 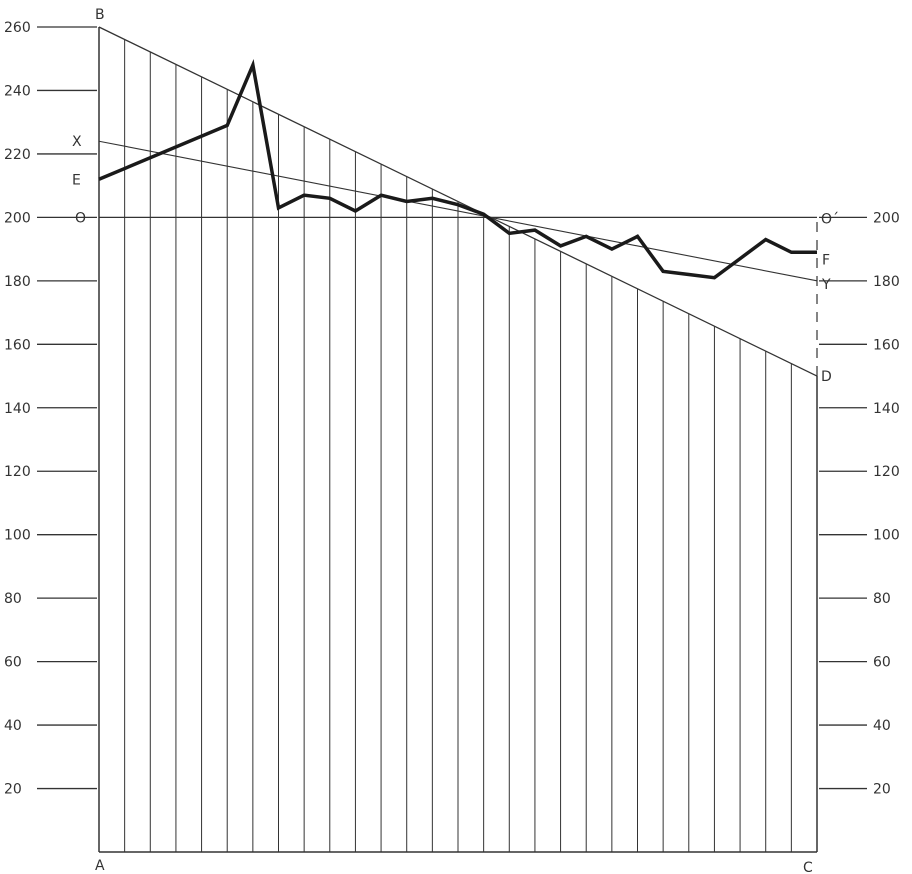 I want to click on right-tick-label: 140, so click(x=886, y=409).